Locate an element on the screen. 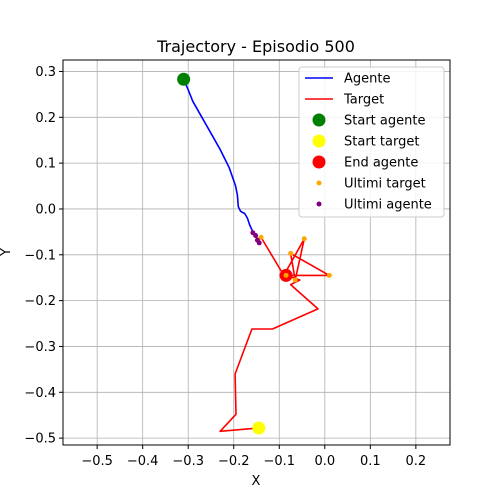 The image size is (500, 500). legend-label-target: Target is located at coordinates (363, 100).